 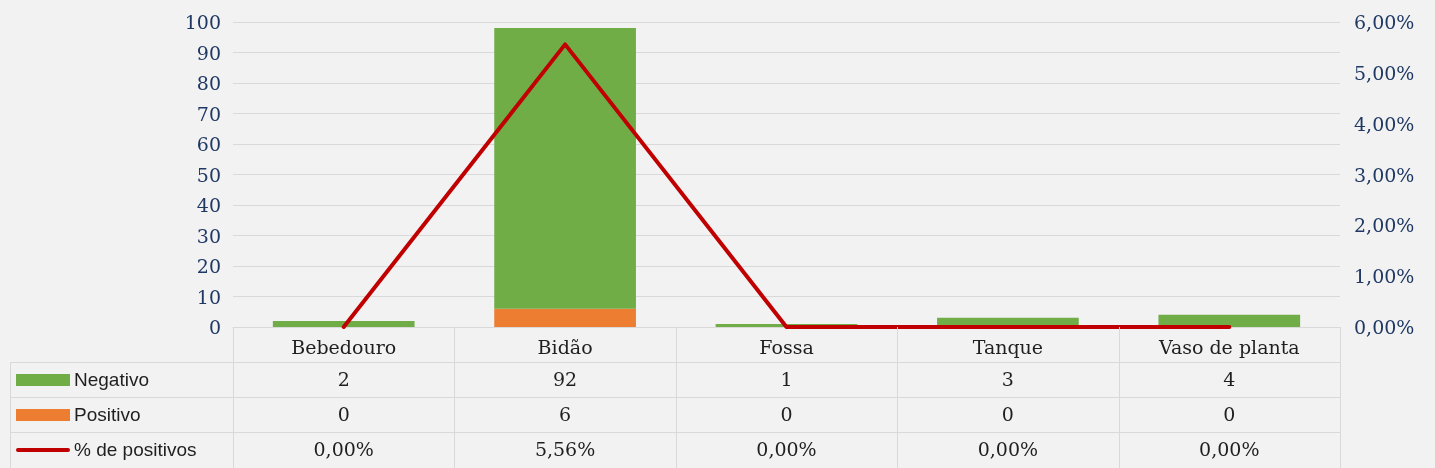 What do you see at coordinates (1228, 346) in the screenshot?
I see `x-tick-label: Vaso de planta` at bounding box center [1228, 346].